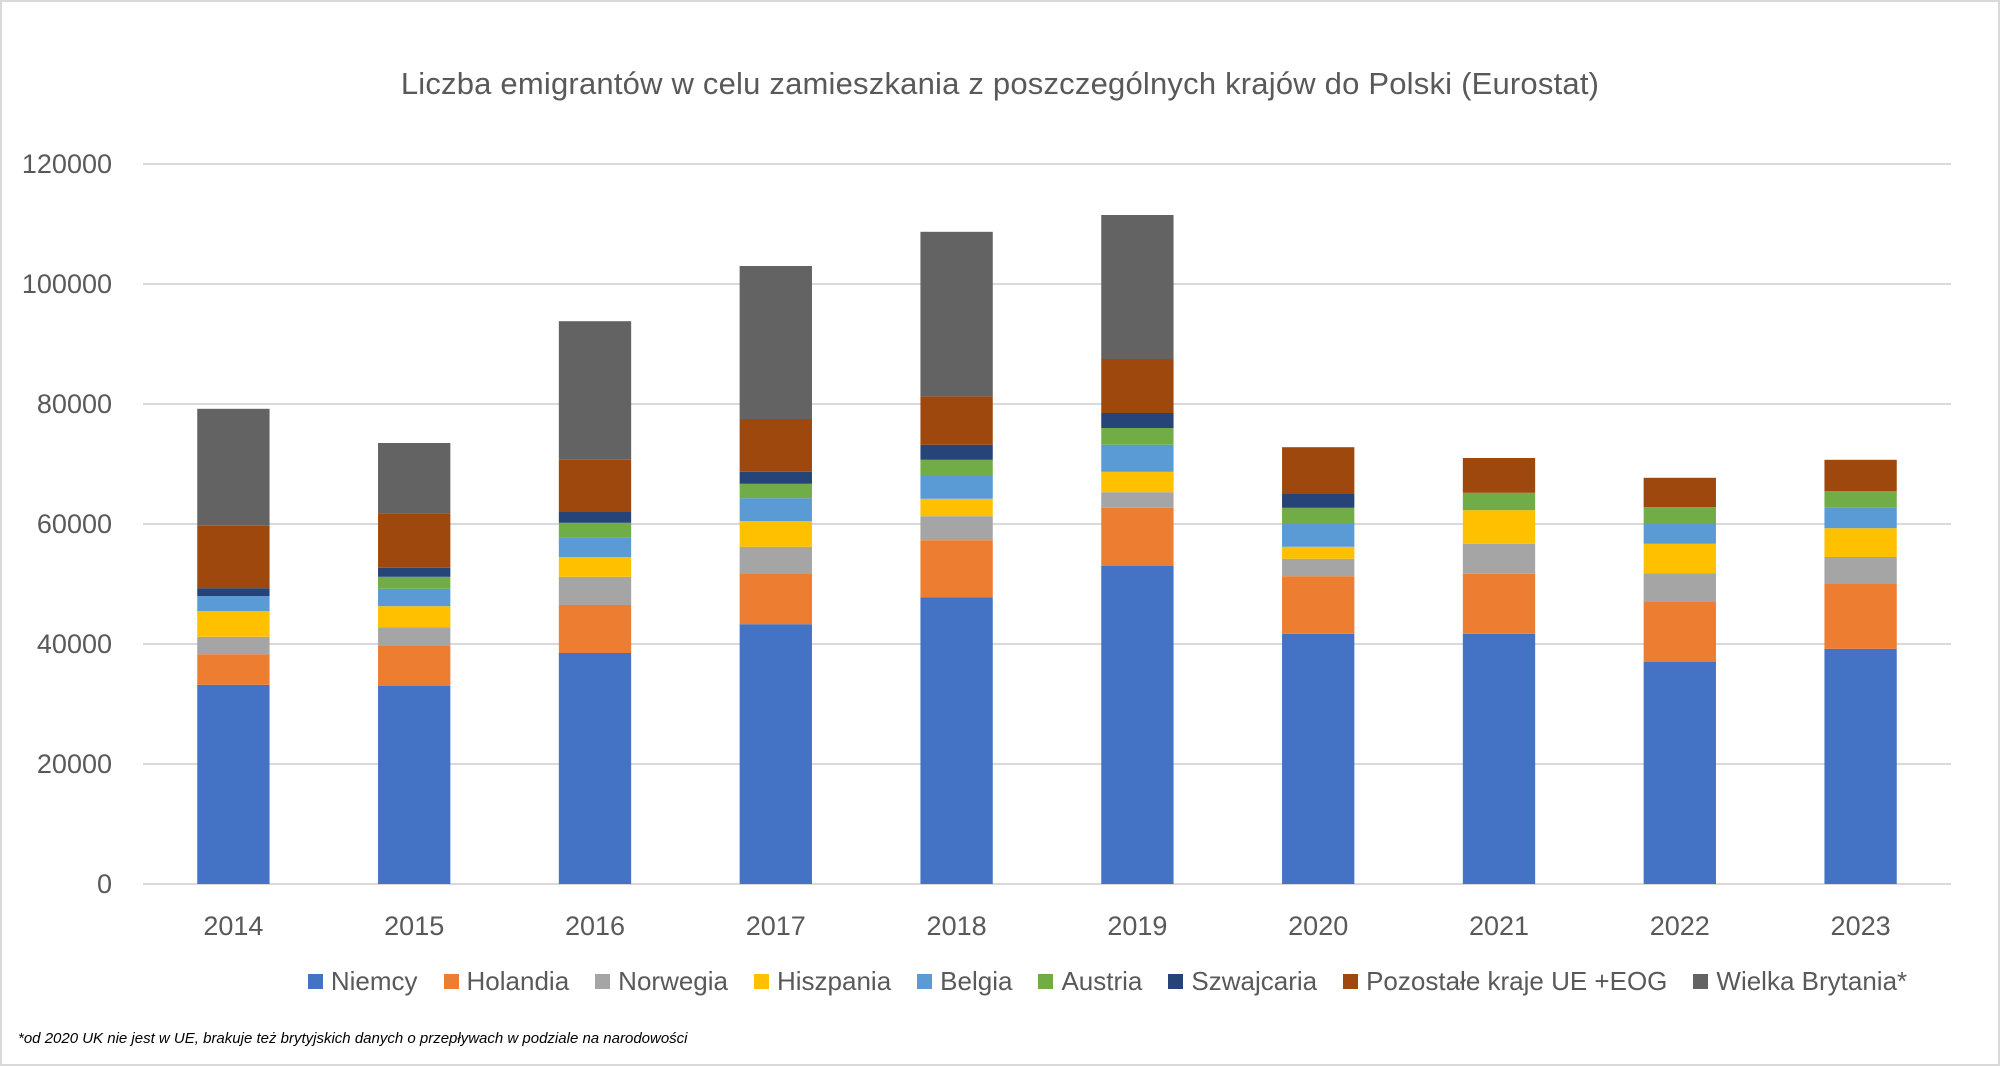 The height and width of the screenshot is (1066, 2000). I want to click on bar-segment-niemcy-2015, so click(414, 785).